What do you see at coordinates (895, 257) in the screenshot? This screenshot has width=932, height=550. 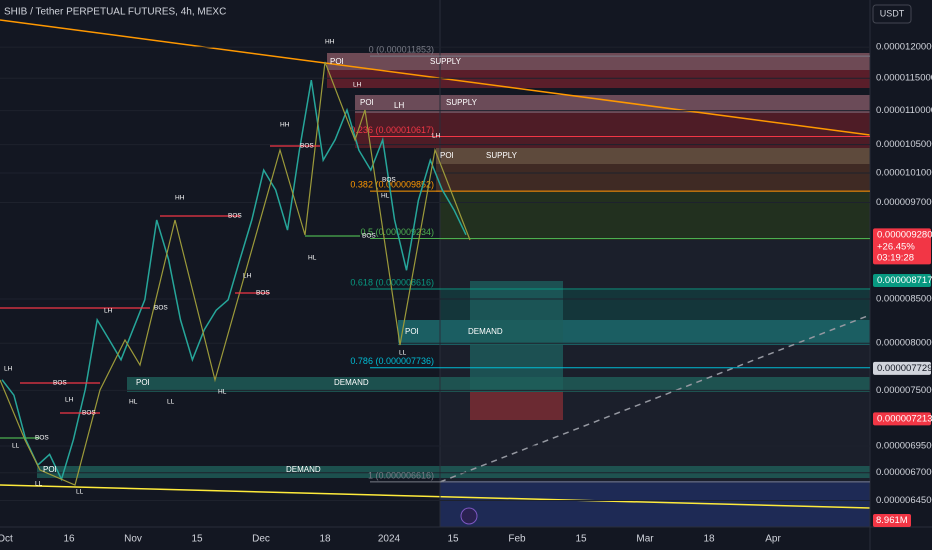 I see `countdown: 03:19:28` at bounding box center [895, 257].